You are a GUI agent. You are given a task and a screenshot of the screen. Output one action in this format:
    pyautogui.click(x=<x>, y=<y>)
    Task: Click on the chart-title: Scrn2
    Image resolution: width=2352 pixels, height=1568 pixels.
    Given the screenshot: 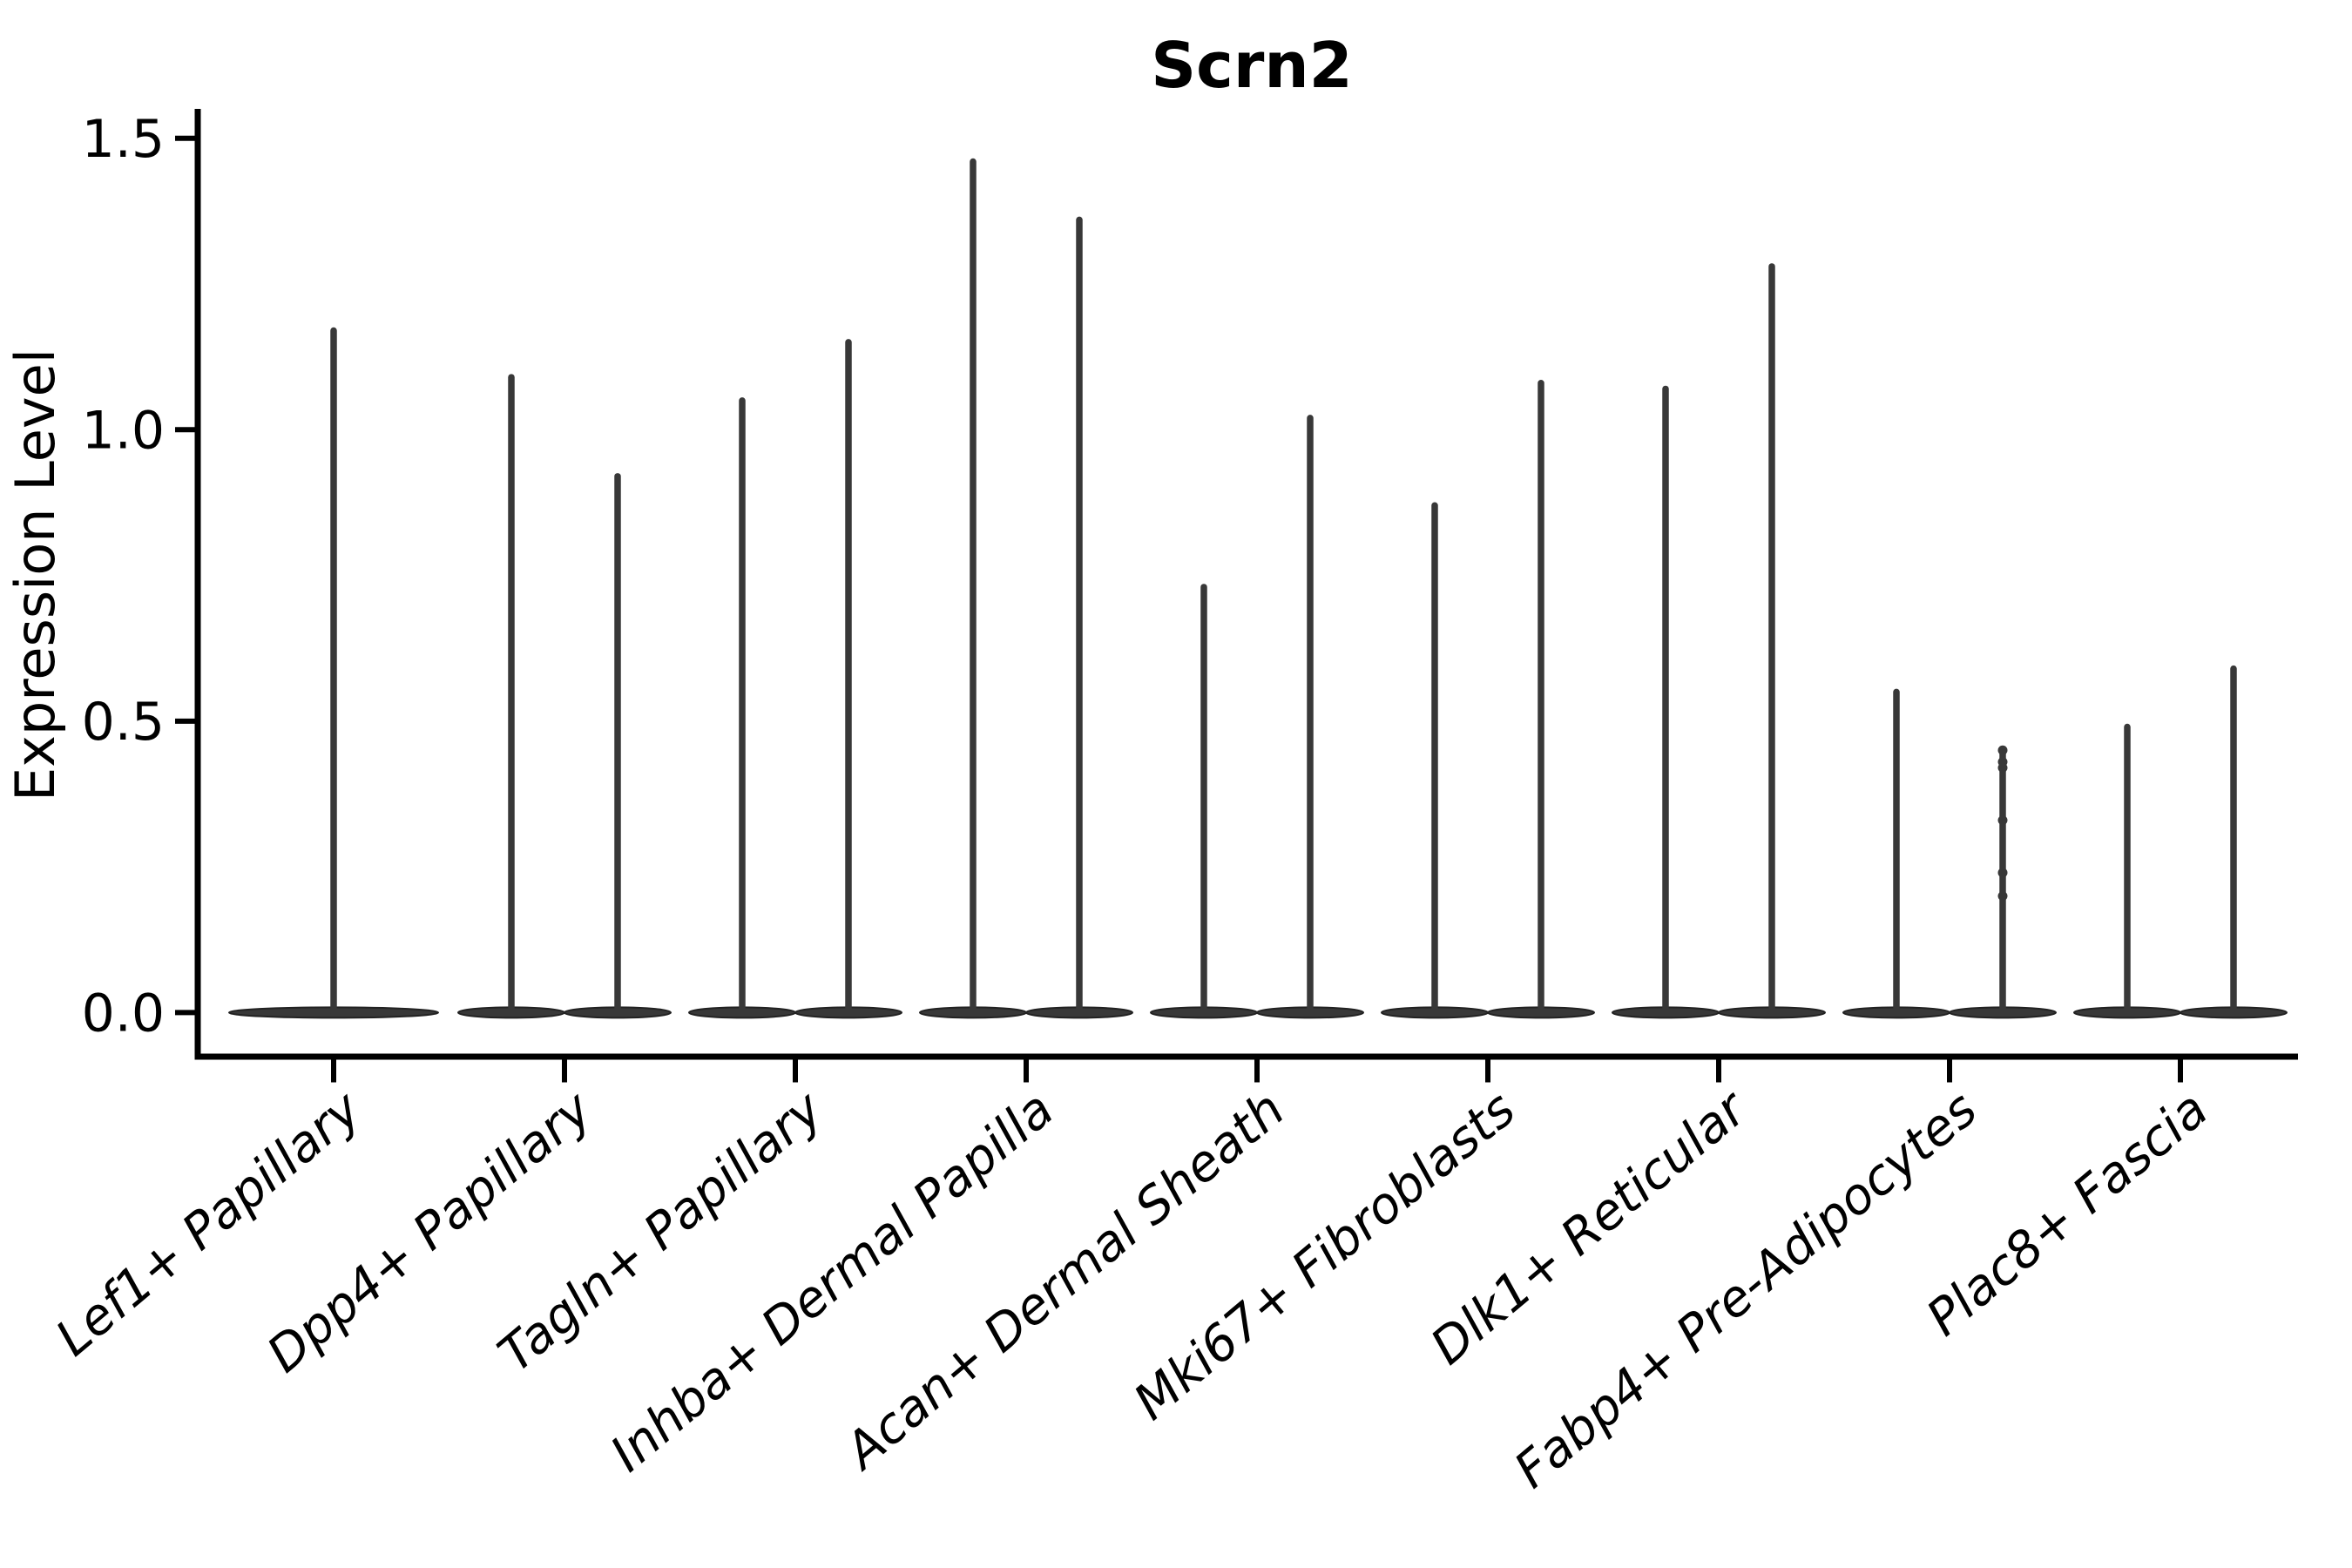 What is the action you would take?
    pyautogui.click(x=1251, y=66)
    